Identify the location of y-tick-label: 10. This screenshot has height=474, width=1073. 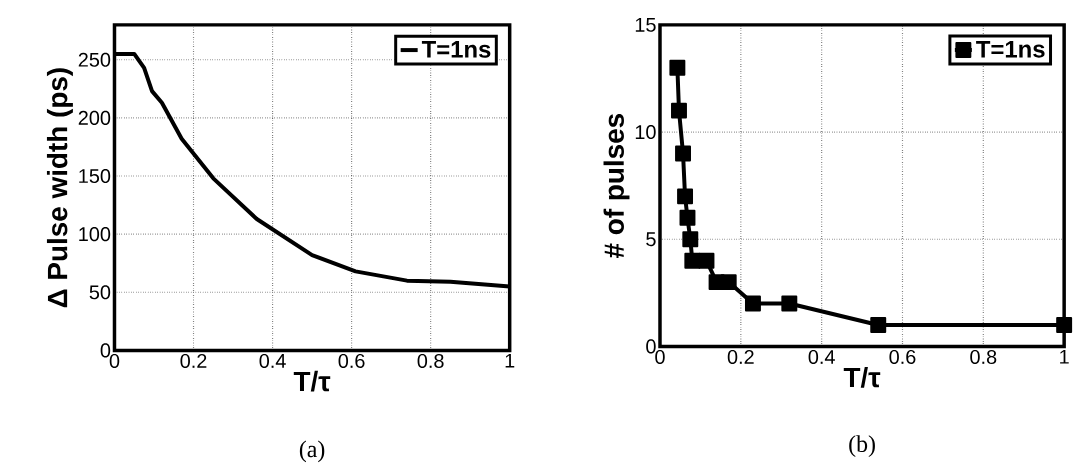
(645, 132).